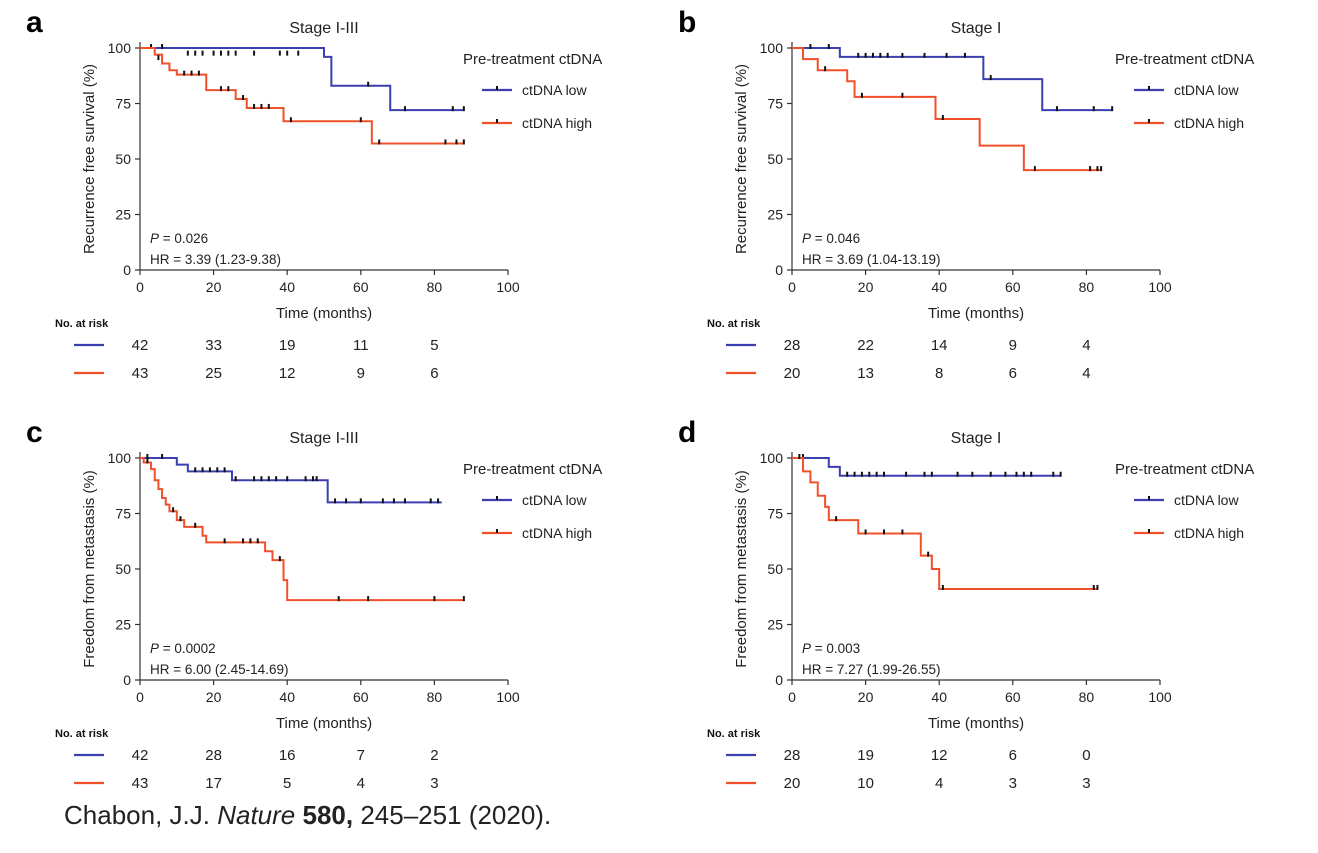 Image resolution: width=1318 pixels, height=853 pixels. What do you see at coordinates (1013, 755) in the screenshot?
I see `risk-count-low: 6` at bounding box center [1013, 755].